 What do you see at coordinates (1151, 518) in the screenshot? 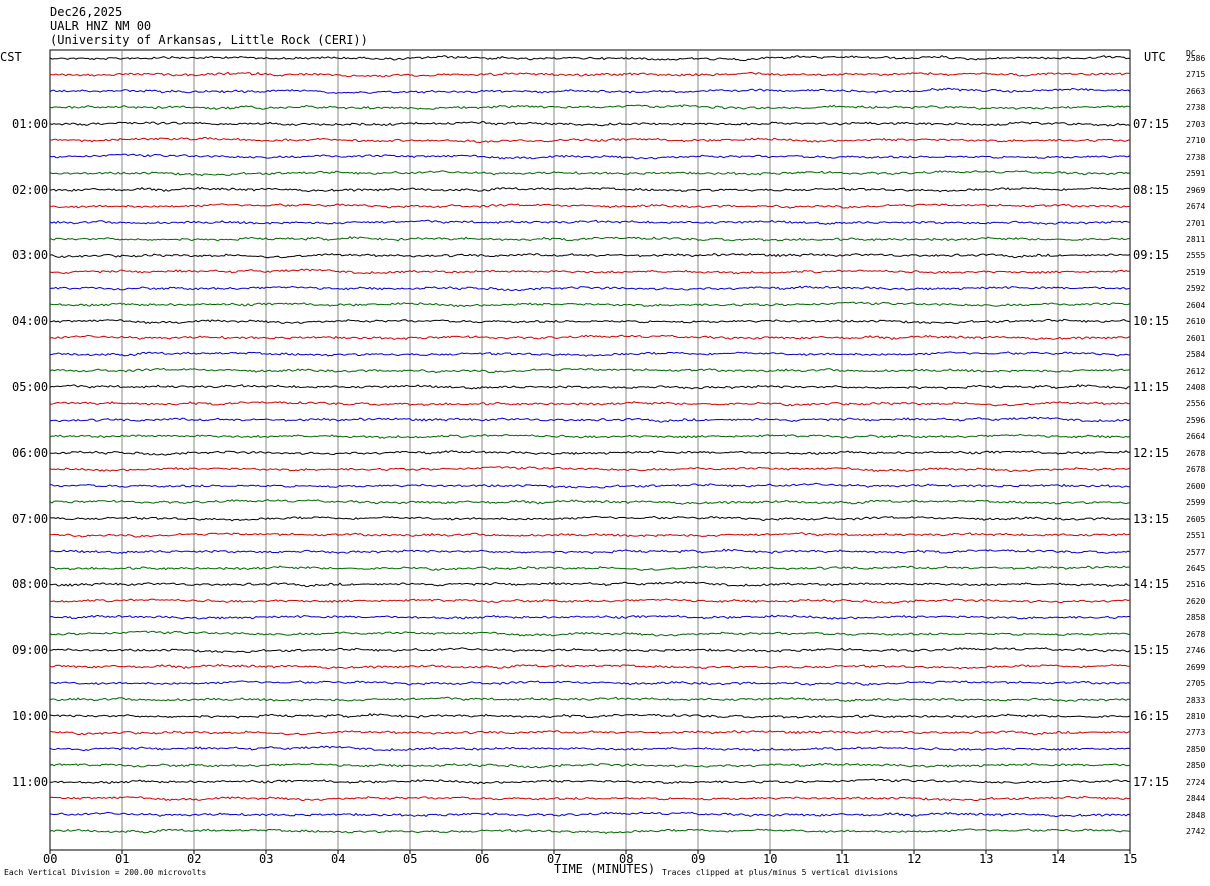
I see `utc-hour-label: 13:15` at bounding box center [1151, 518].